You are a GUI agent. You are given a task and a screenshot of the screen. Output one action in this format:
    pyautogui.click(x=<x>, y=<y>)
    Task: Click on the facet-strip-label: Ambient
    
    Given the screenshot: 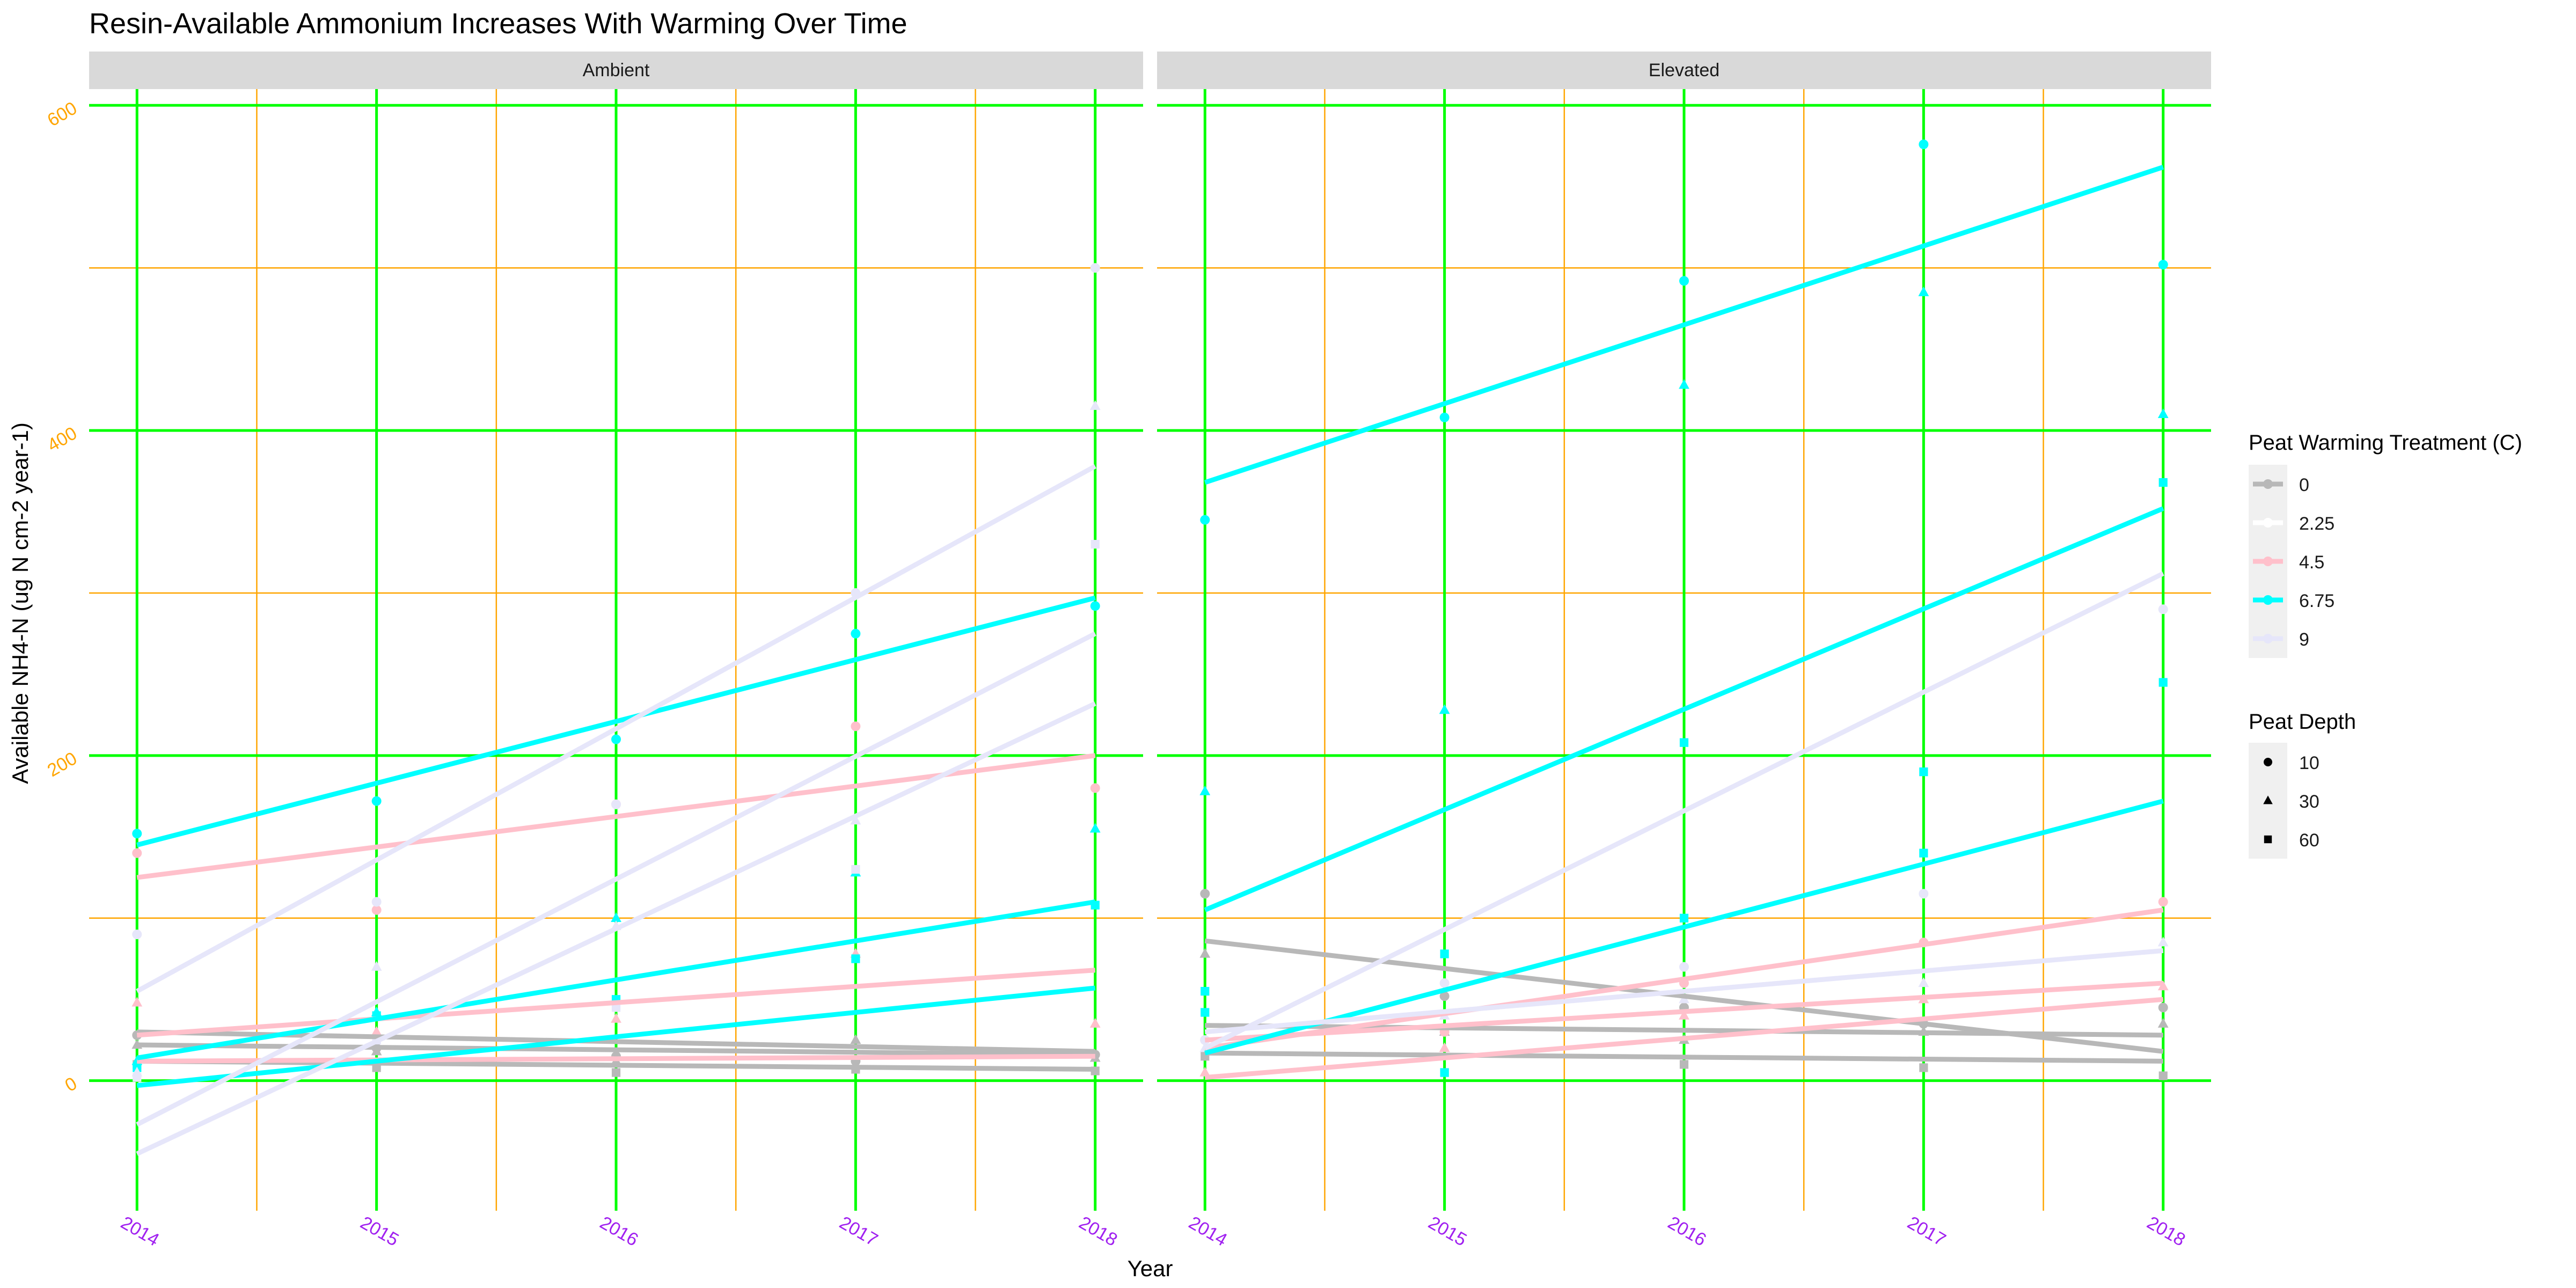 What is the action you would take?
    pyautogui.click(x=616, y=70)
    